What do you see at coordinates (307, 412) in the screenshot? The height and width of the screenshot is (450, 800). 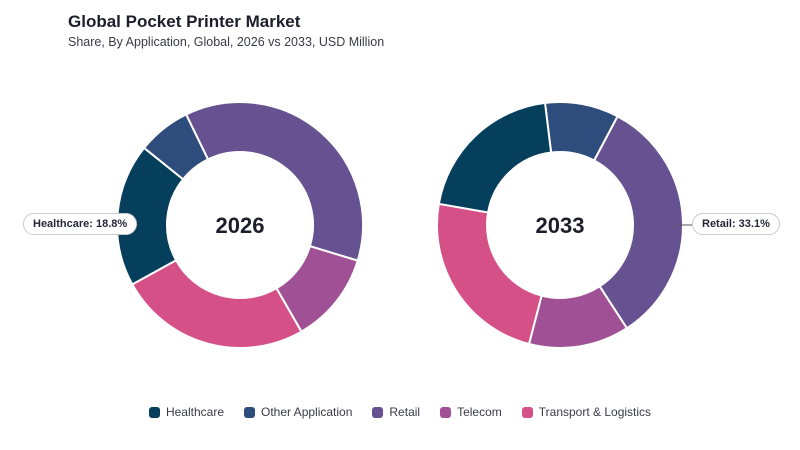 I see `legend-label: Other Application` at bounding box center [307, 412].